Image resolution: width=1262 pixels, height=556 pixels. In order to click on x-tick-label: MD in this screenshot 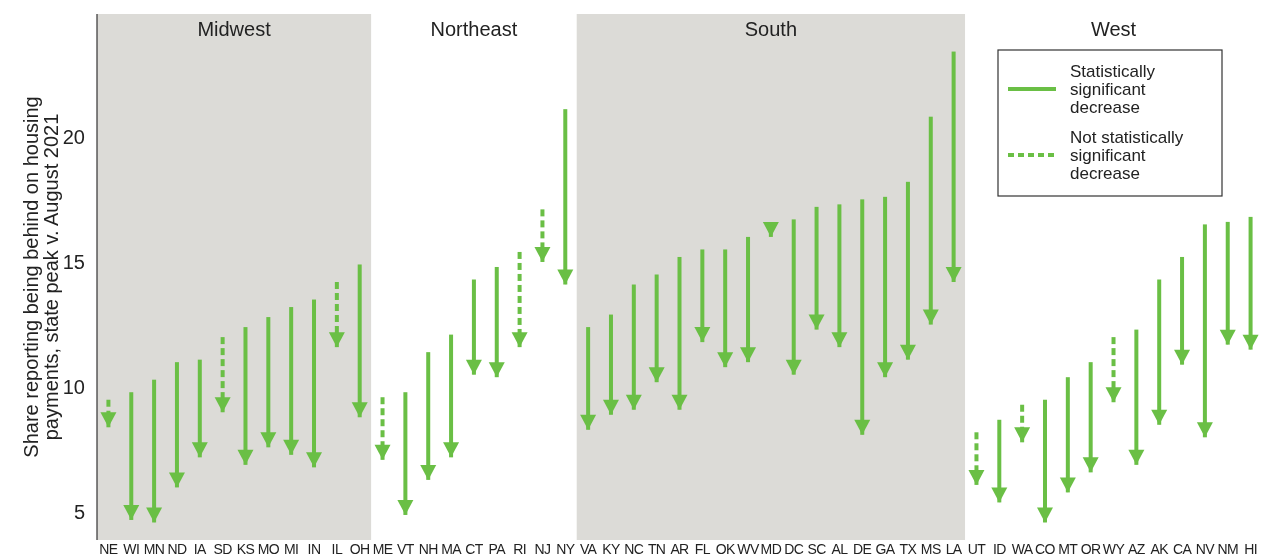, I will do `click(771, 548)`.